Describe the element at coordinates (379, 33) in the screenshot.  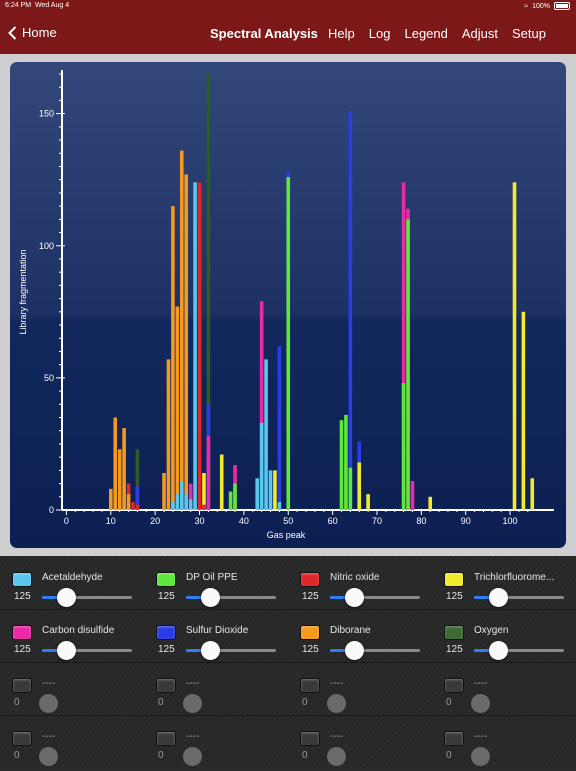
I see `log-button: Log` at that location.